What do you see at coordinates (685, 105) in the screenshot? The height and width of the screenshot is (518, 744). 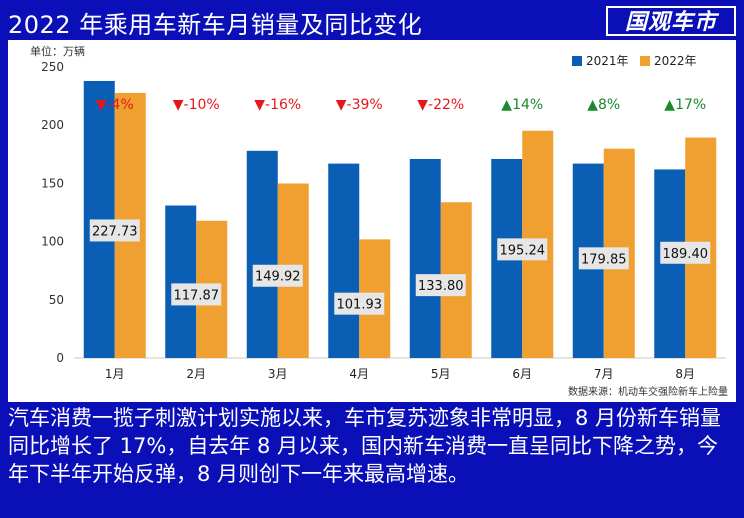 I see `yoy-label: ▲17%` at bounding box center [685, 105].